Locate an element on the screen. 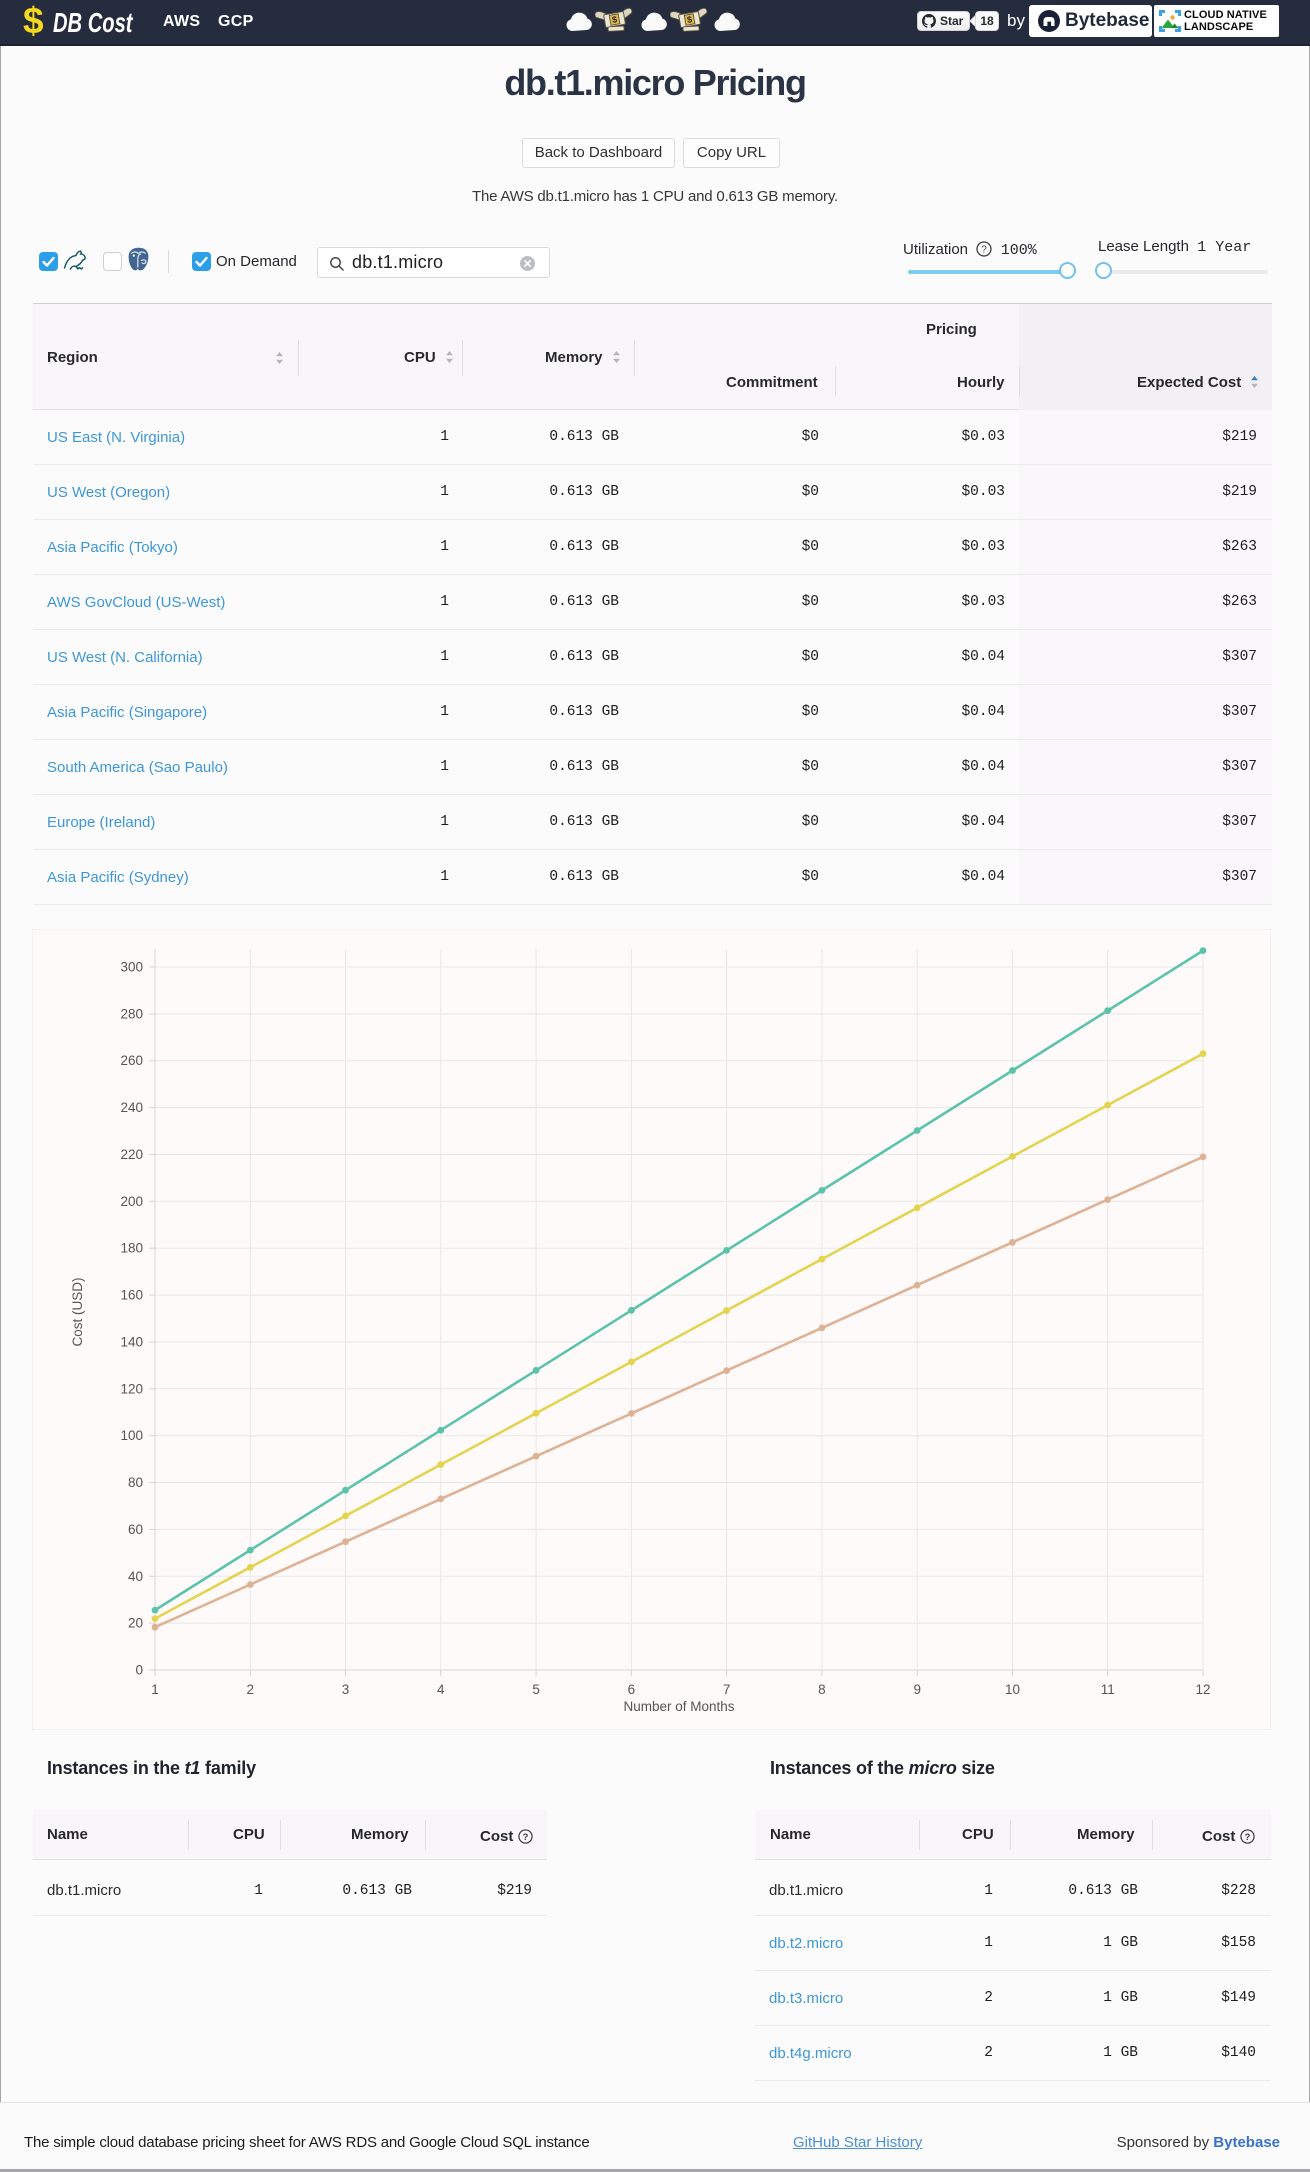 This screenshot has width=1310, height=2172. svg-text: Number of Months is located at coordinates (678, 1706).